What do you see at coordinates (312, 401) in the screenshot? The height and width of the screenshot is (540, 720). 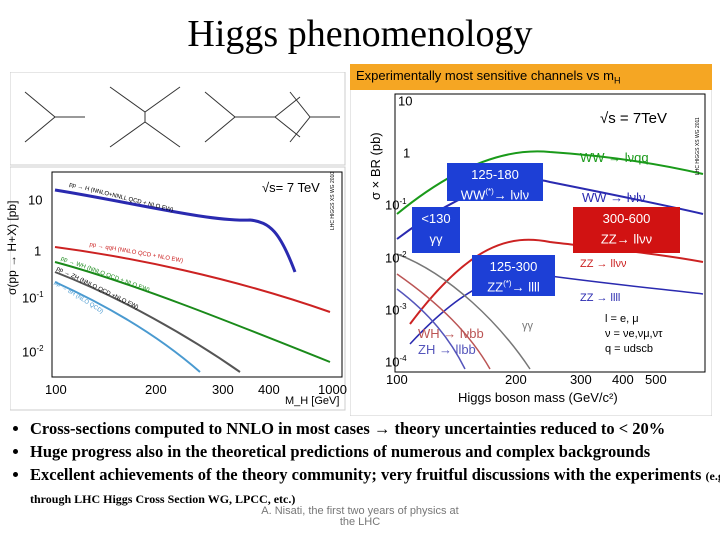 I see `x-label: M_H [GeV]` at bounding box center [312, 401].